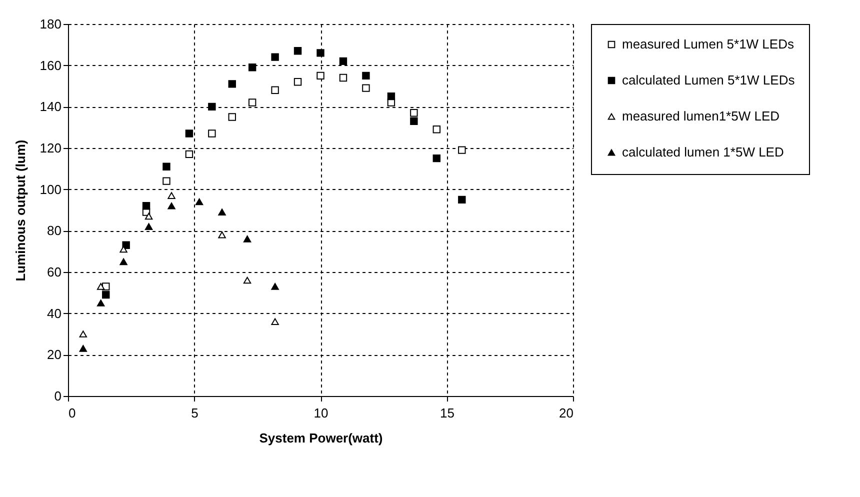 The image size is (860, 497). What do you see at coordinates (447, 413) in the screenshot?
I see `x-tick-label: 15` at bounding box center [447, 413].